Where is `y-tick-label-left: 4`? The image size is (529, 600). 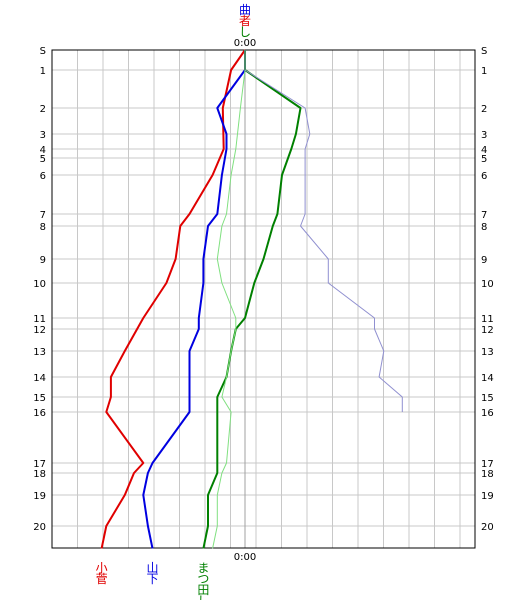 y-tick-label-left: 4 is located at coordinates (43, 150).